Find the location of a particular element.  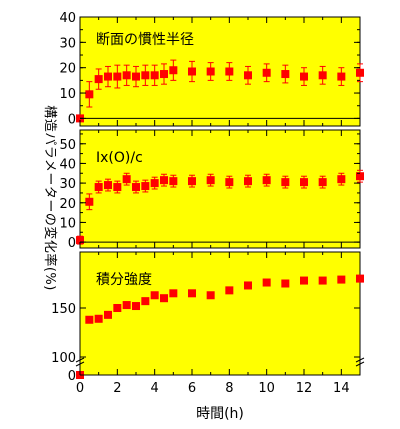

panel-2-ytick-label: 40 is located at coordinates (67, 164).